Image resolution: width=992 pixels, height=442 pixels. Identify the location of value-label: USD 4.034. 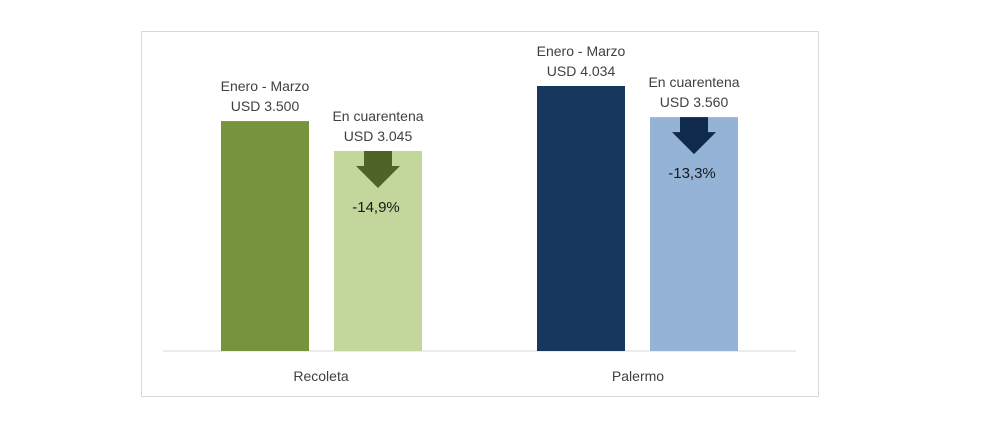
(581, 71).